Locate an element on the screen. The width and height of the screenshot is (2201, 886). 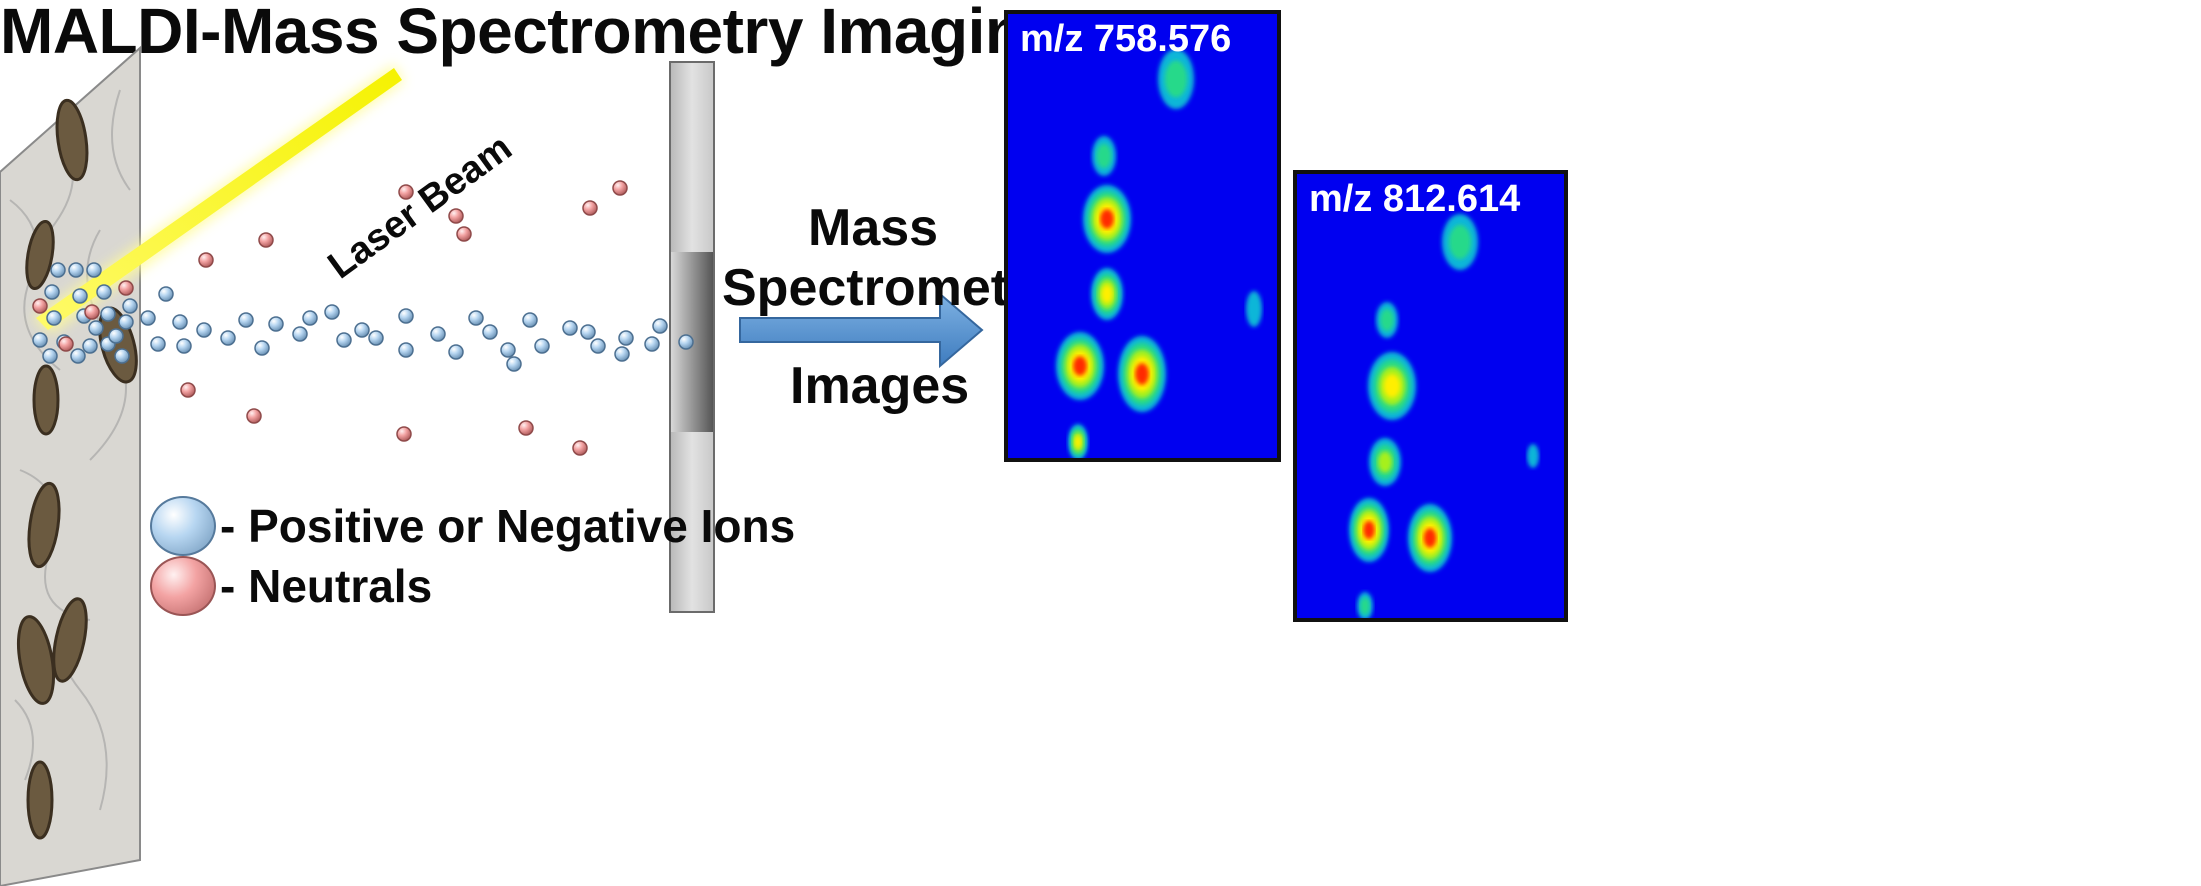
msi-panel-2-label: m/z 812.614 is located at coordinates (1415, 199).